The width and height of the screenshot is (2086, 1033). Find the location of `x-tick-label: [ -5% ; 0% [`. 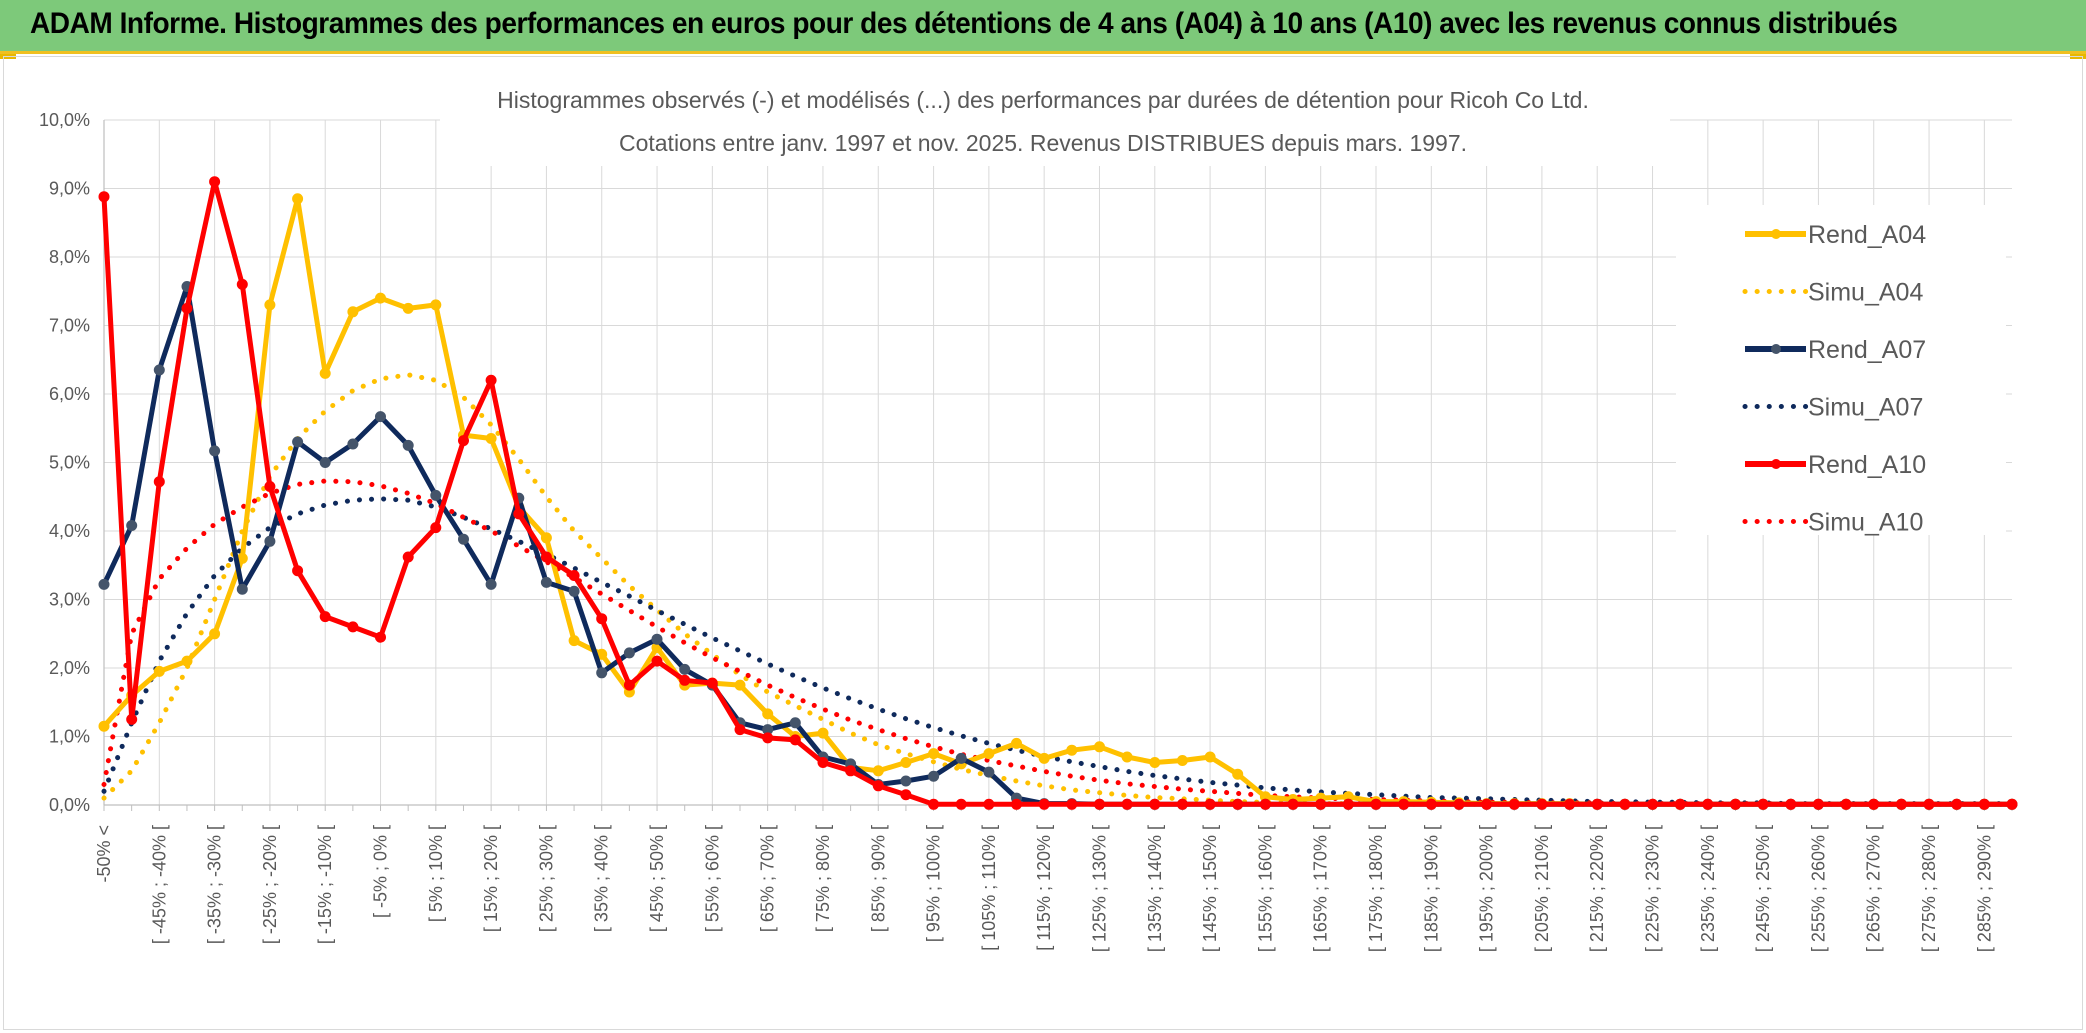

x-tick-label: [ -5% ; 0% [ is located at coordinates (381, 871).